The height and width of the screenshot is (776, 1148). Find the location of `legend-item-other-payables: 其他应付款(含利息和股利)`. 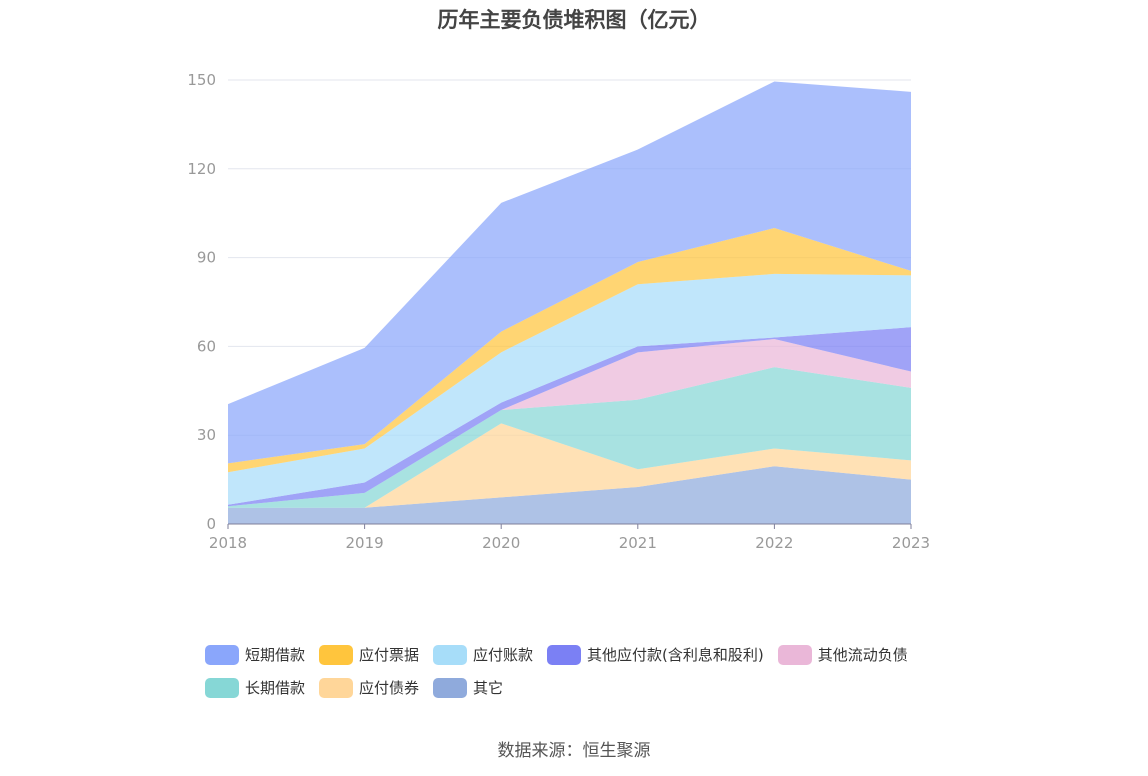

legend-item-other-payables: 其他应付款(含利息和股利) is located at coordinates (655, 654).